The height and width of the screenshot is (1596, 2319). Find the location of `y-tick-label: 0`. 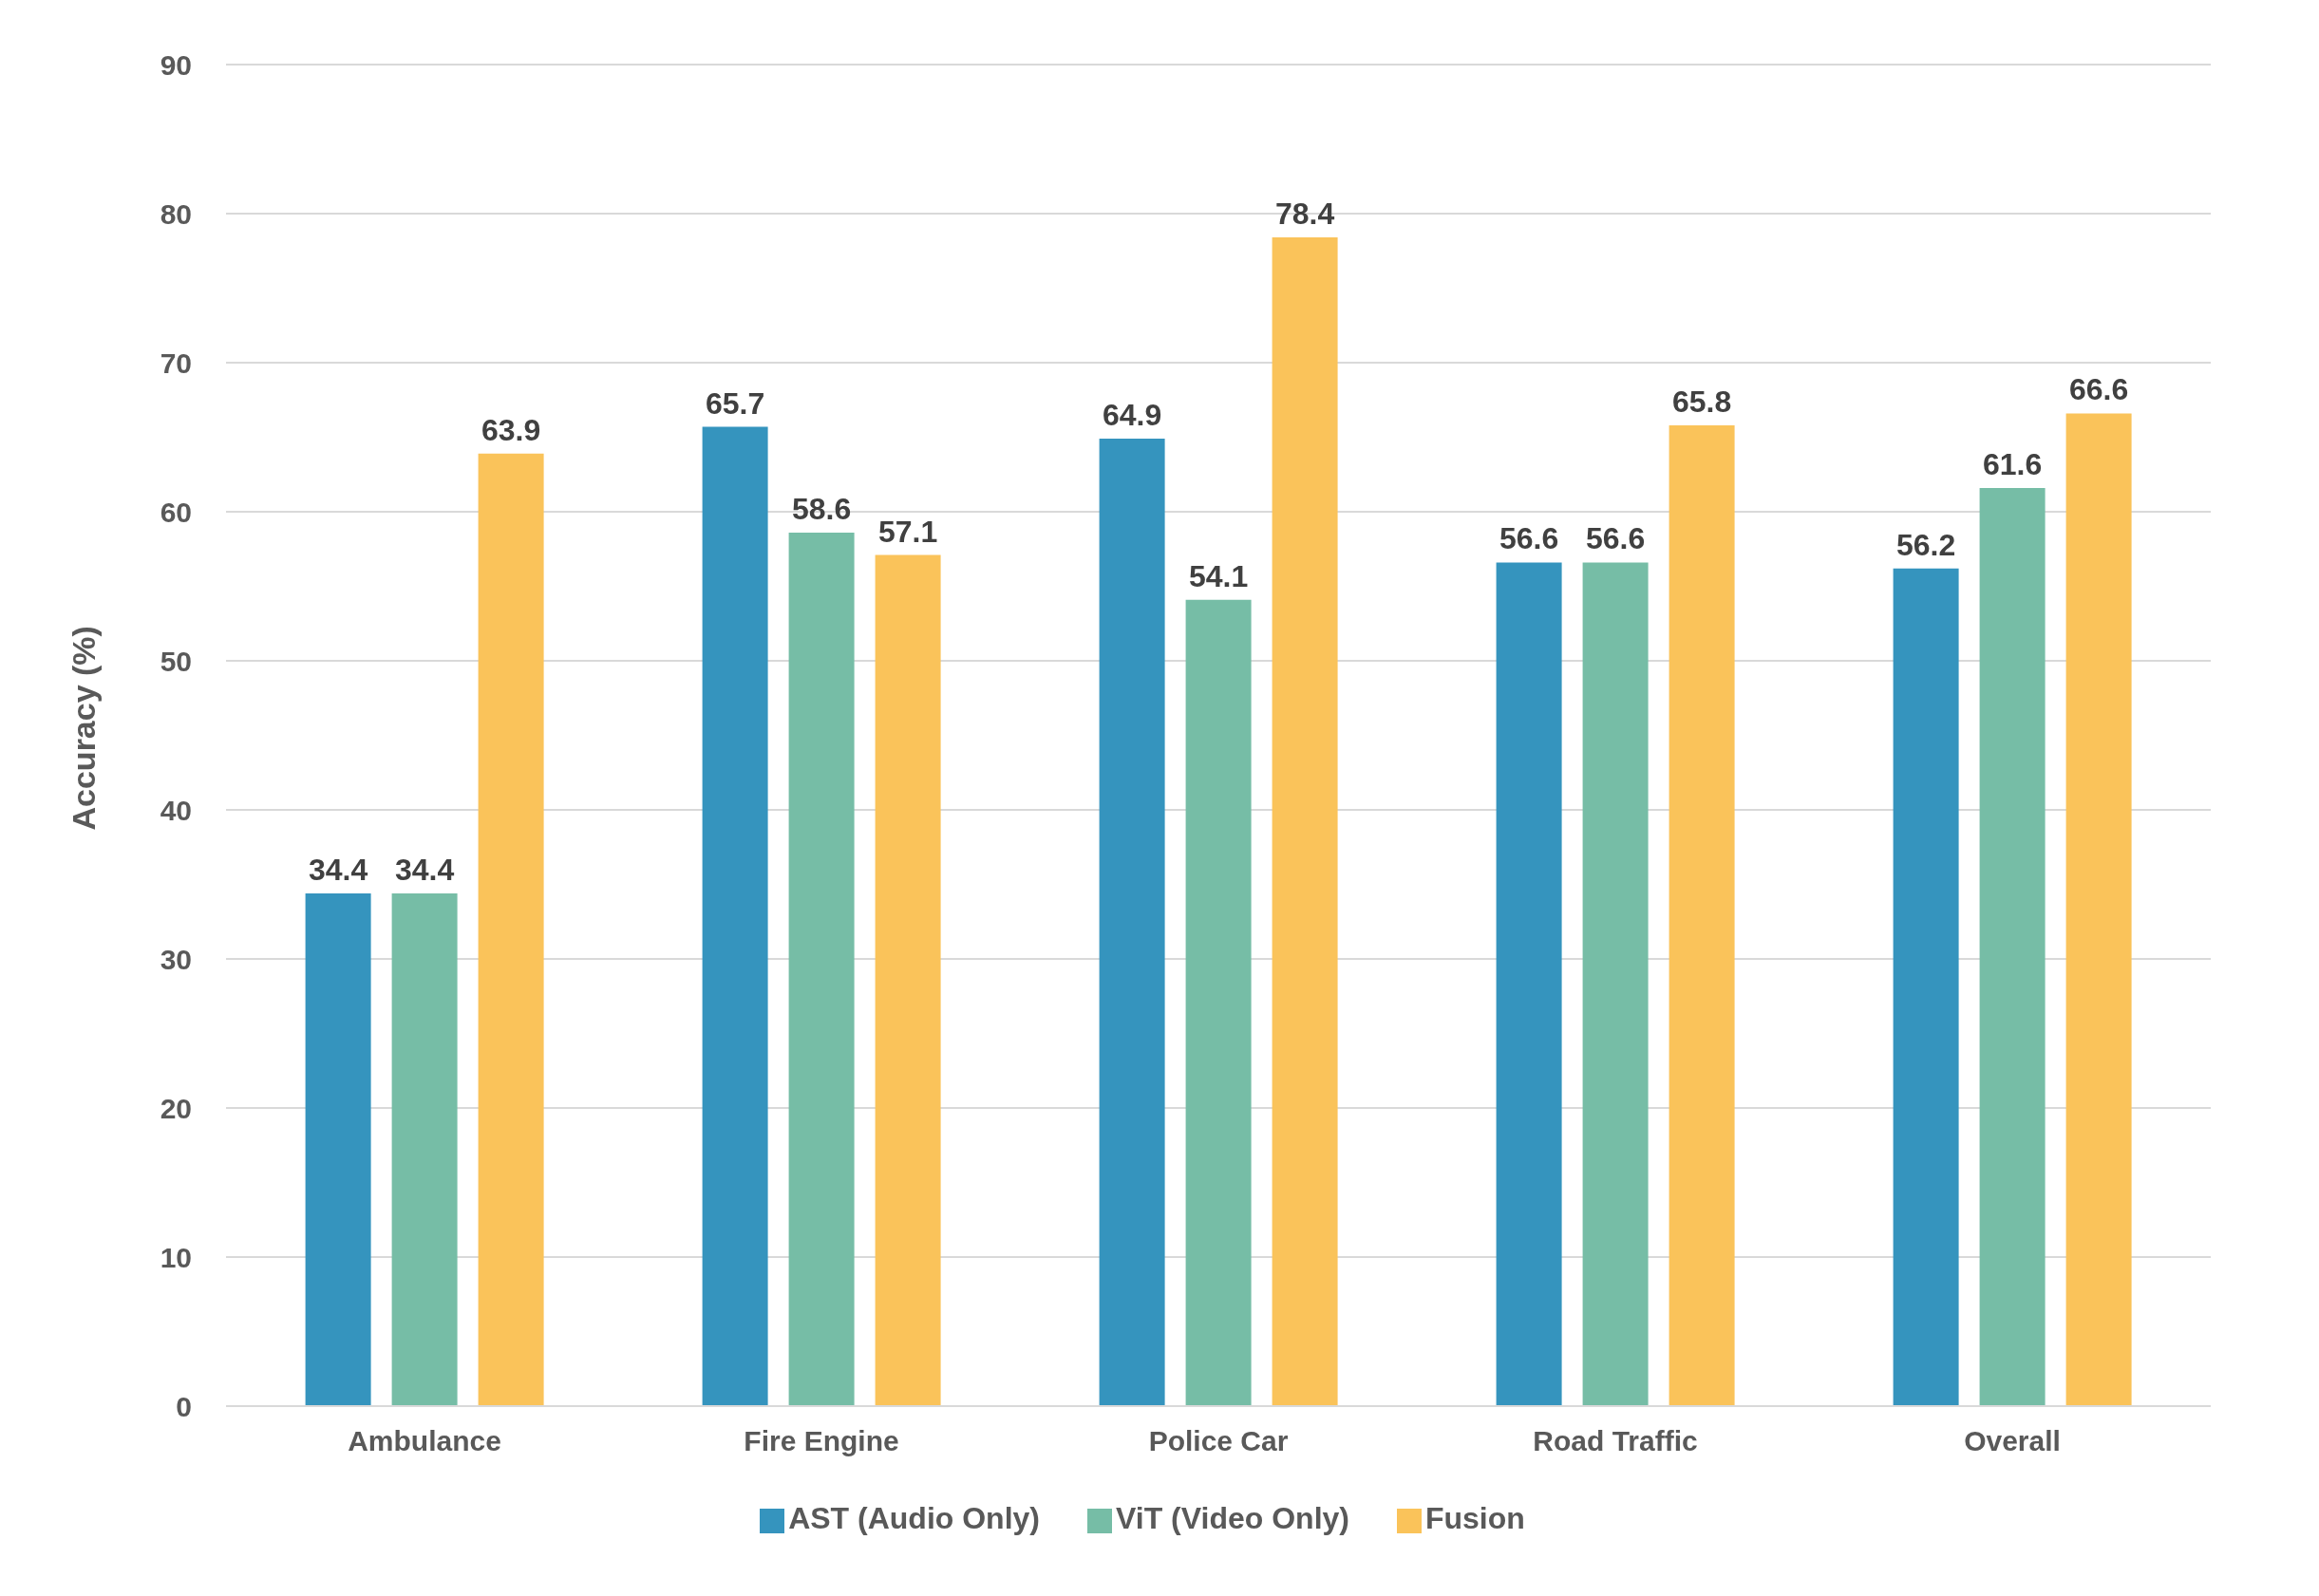

y-tick-label: 0 is located at coordinates (184, 1406).